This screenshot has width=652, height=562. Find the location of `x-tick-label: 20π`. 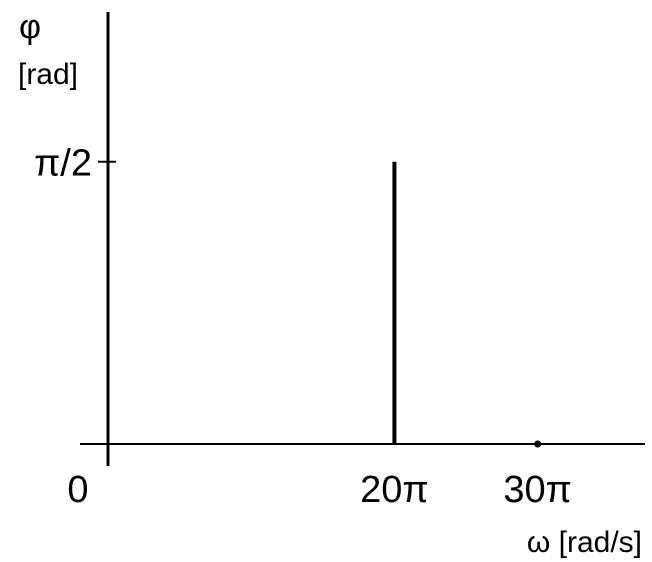

x-tick-label: 20π is located at coordinates (394, 490).